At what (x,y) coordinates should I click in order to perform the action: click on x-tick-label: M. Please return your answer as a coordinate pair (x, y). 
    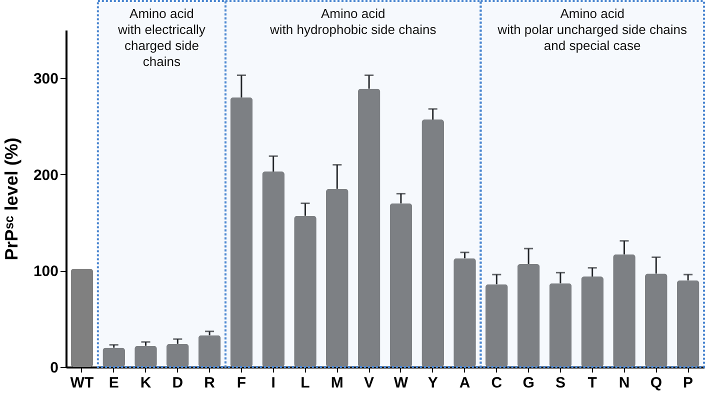
    Looking at the image, I should click on (337, 383).